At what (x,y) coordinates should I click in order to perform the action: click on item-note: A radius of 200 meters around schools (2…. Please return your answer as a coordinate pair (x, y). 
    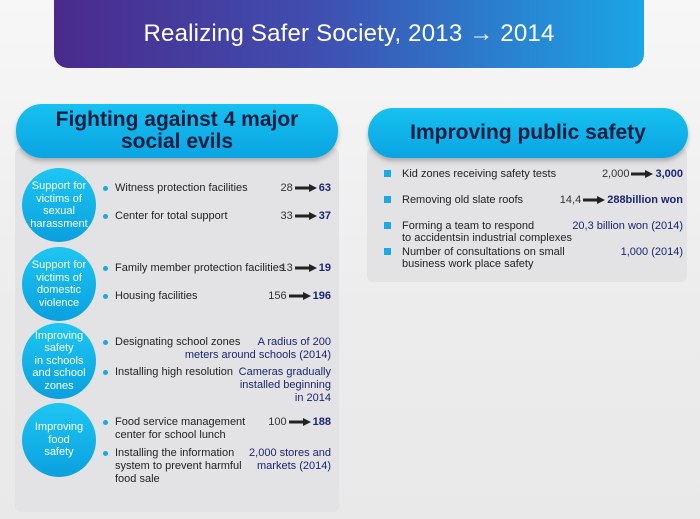
    Looking at the image, I should click on (258, 349).